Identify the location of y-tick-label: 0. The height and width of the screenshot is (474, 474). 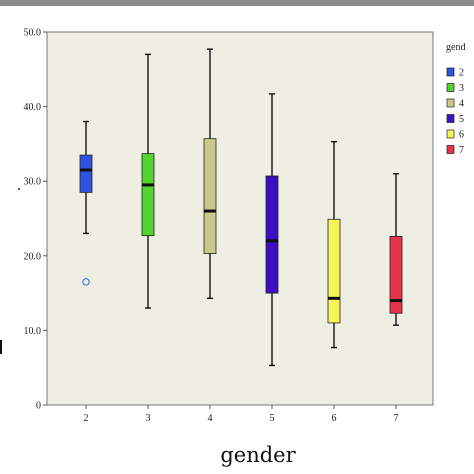
(38, 406).